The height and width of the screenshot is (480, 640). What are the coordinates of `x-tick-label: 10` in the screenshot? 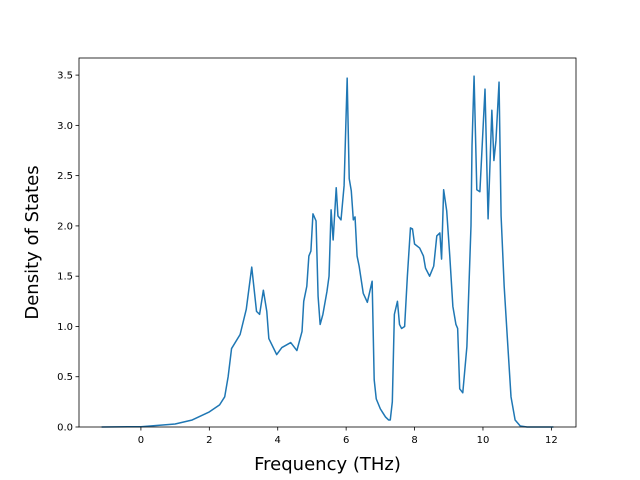 It's located at (483, 440).